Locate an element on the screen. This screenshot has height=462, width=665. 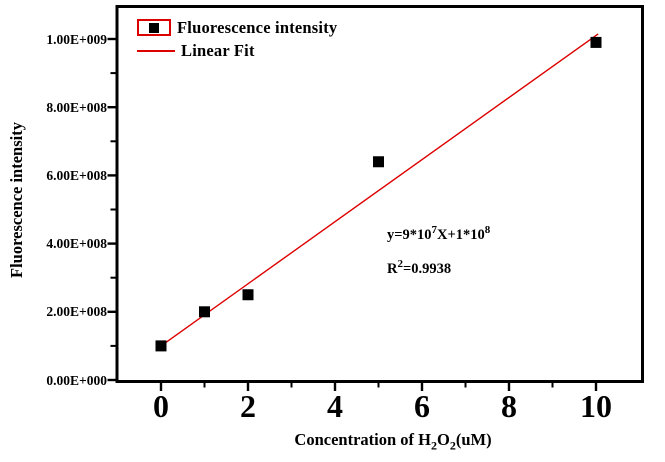
legend: Fluorescence intensity Linear Fit is located at coordinates (237, 39).